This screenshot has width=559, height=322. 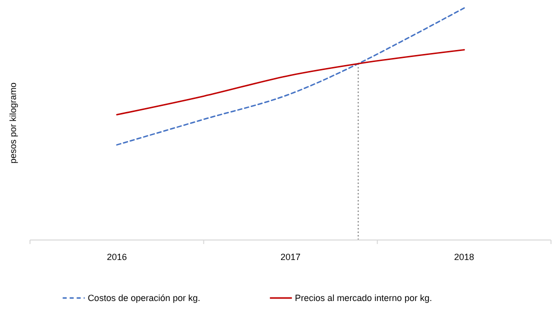 What do you see at coordinates (13, 123) in the screenshot?
I see `y-axis-title: pesos por kilogramo` at bounding box center [13, 123].